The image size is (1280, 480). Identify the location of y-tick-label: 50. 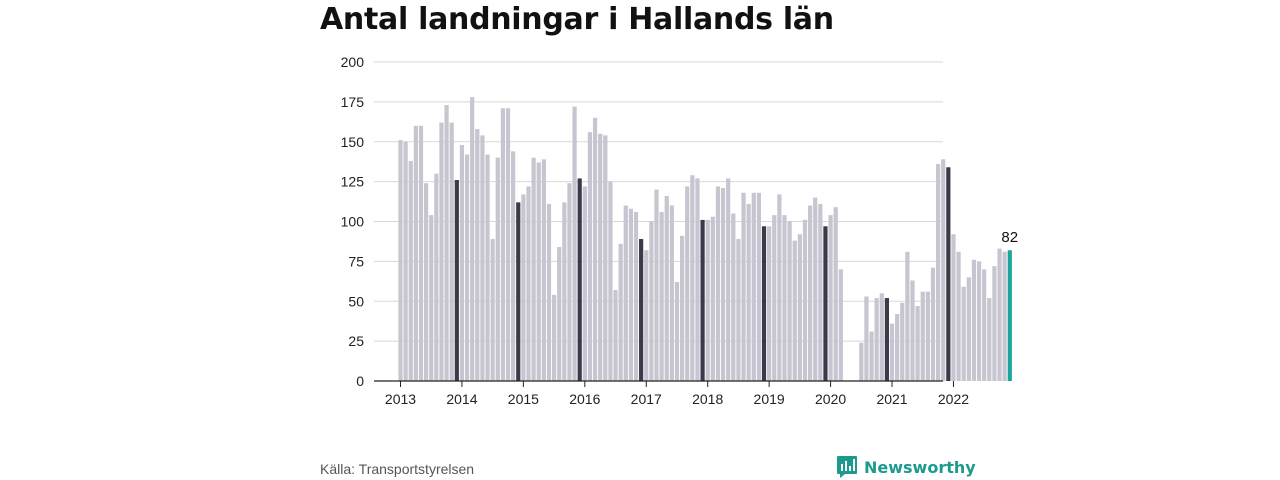
(356, 301).